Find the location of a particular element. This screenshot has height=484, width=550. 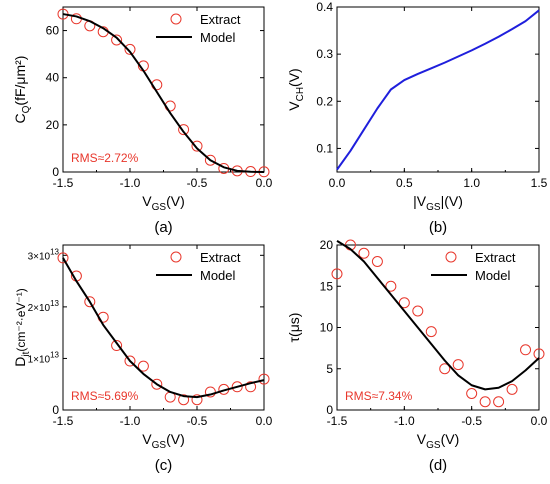

rms-annotation: RMS≈7.34% is located at coordinates (379, 396).